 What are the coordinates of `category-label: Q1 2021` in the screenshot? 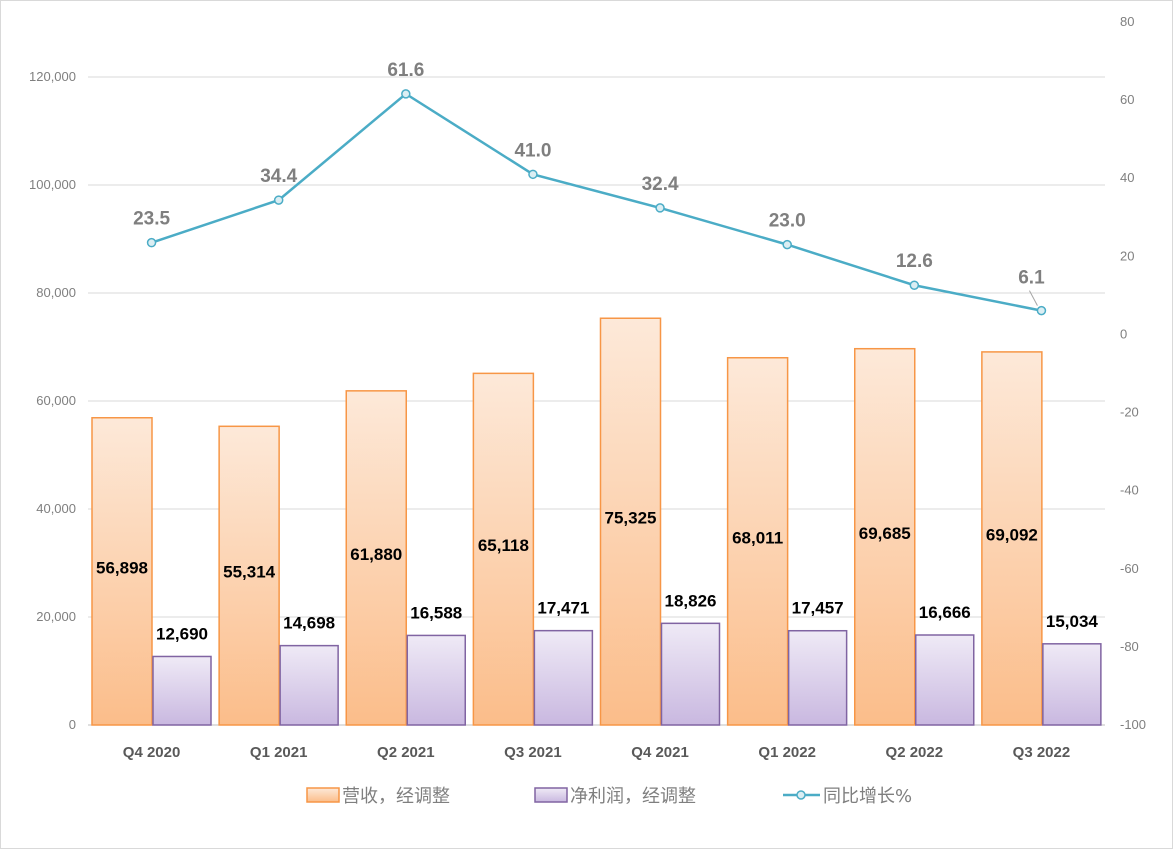 It's located at (279, 752).